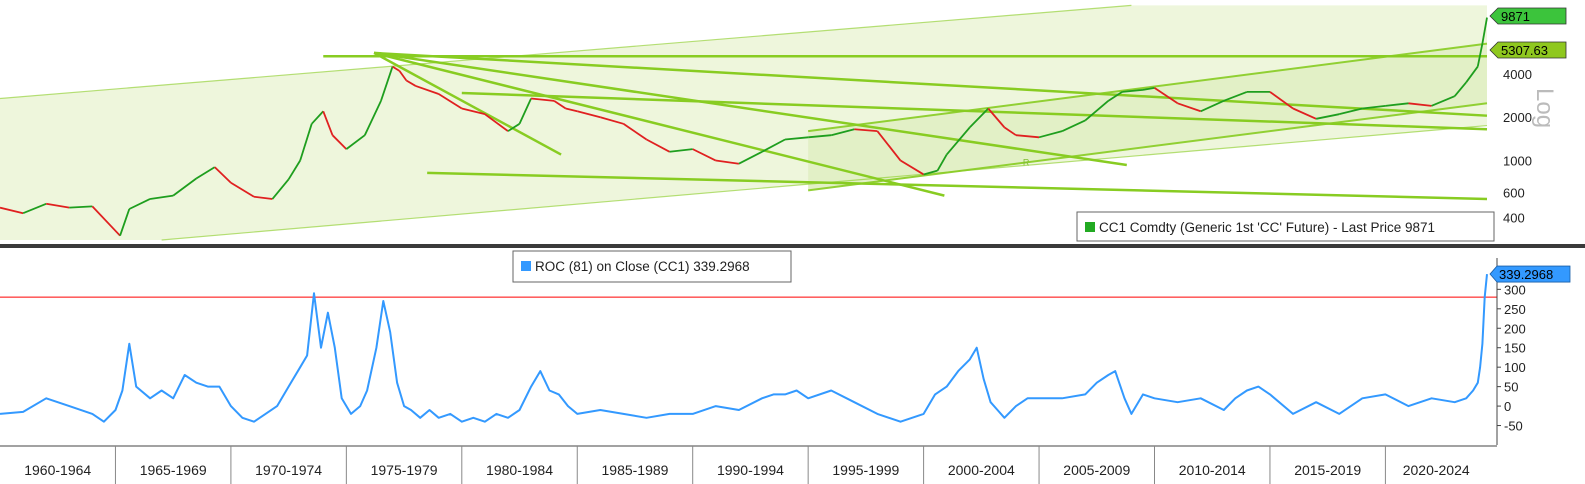 Image resolution: width=1585 pixels, height=484 pixels. I want to click on roc-legend: ROC (81) on Close (CC1) 339.2968, so click(652, 266).